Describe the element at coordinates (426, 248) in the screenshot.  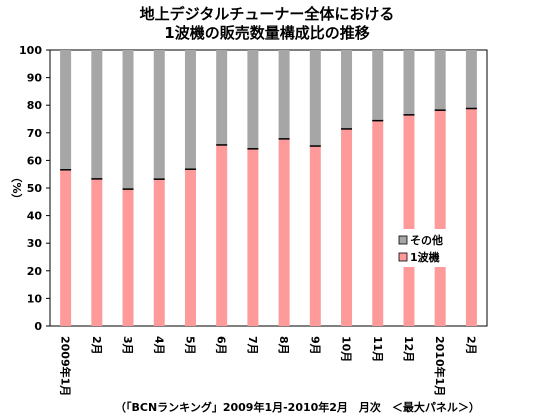
I see `legend: その他 1波機` at that location.